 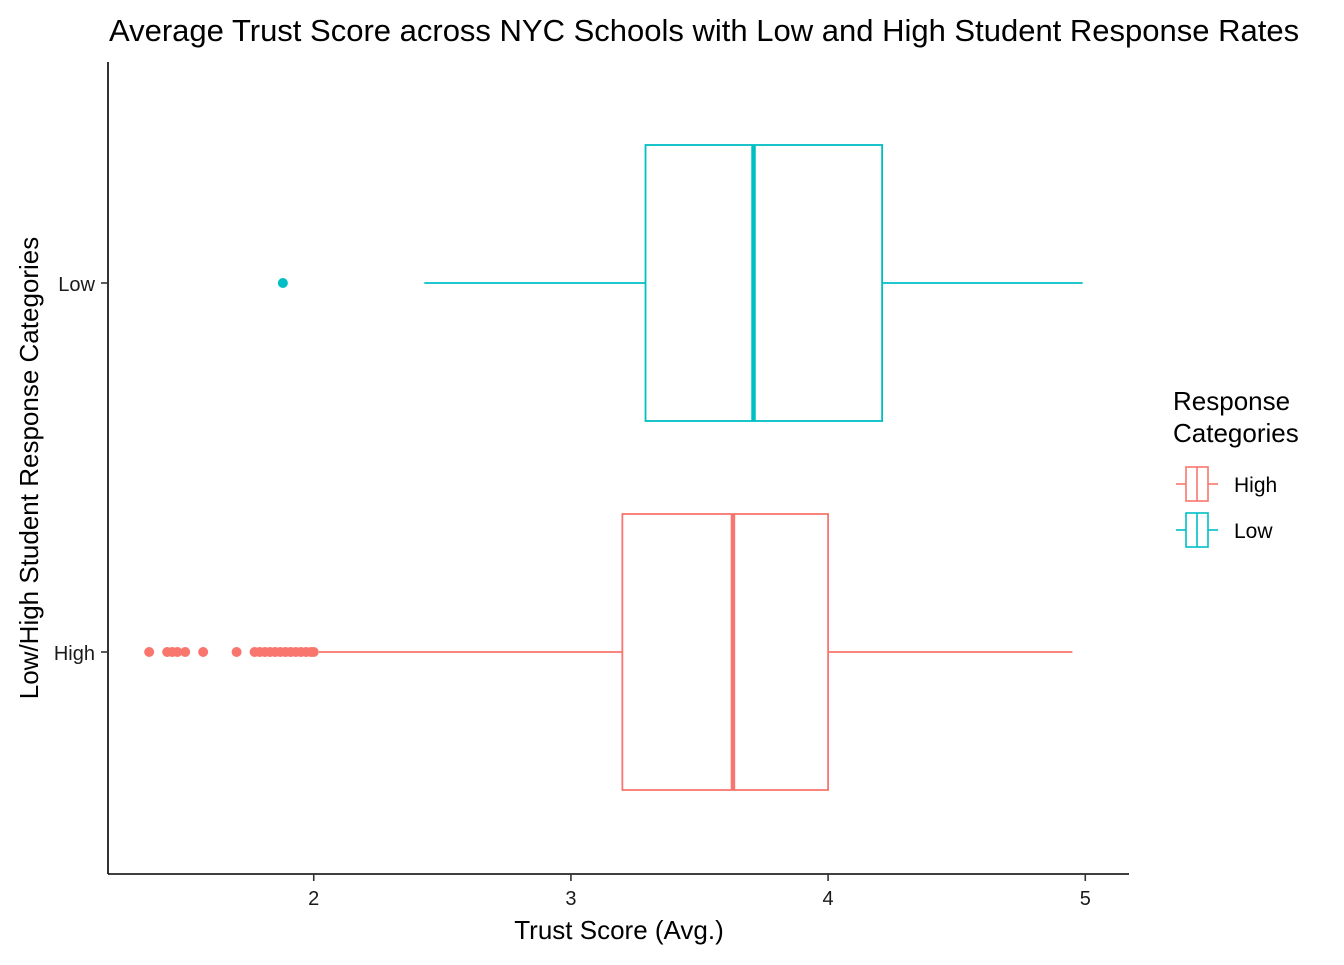 I want to click on y-tick-label-low: Low, so click(x=76, y=285).